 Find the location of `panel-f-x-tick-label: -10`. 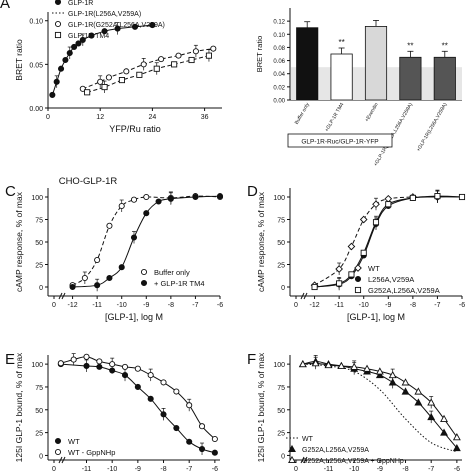

panel-f-x-tick-label: -10 is located at coordinates (354, 469).